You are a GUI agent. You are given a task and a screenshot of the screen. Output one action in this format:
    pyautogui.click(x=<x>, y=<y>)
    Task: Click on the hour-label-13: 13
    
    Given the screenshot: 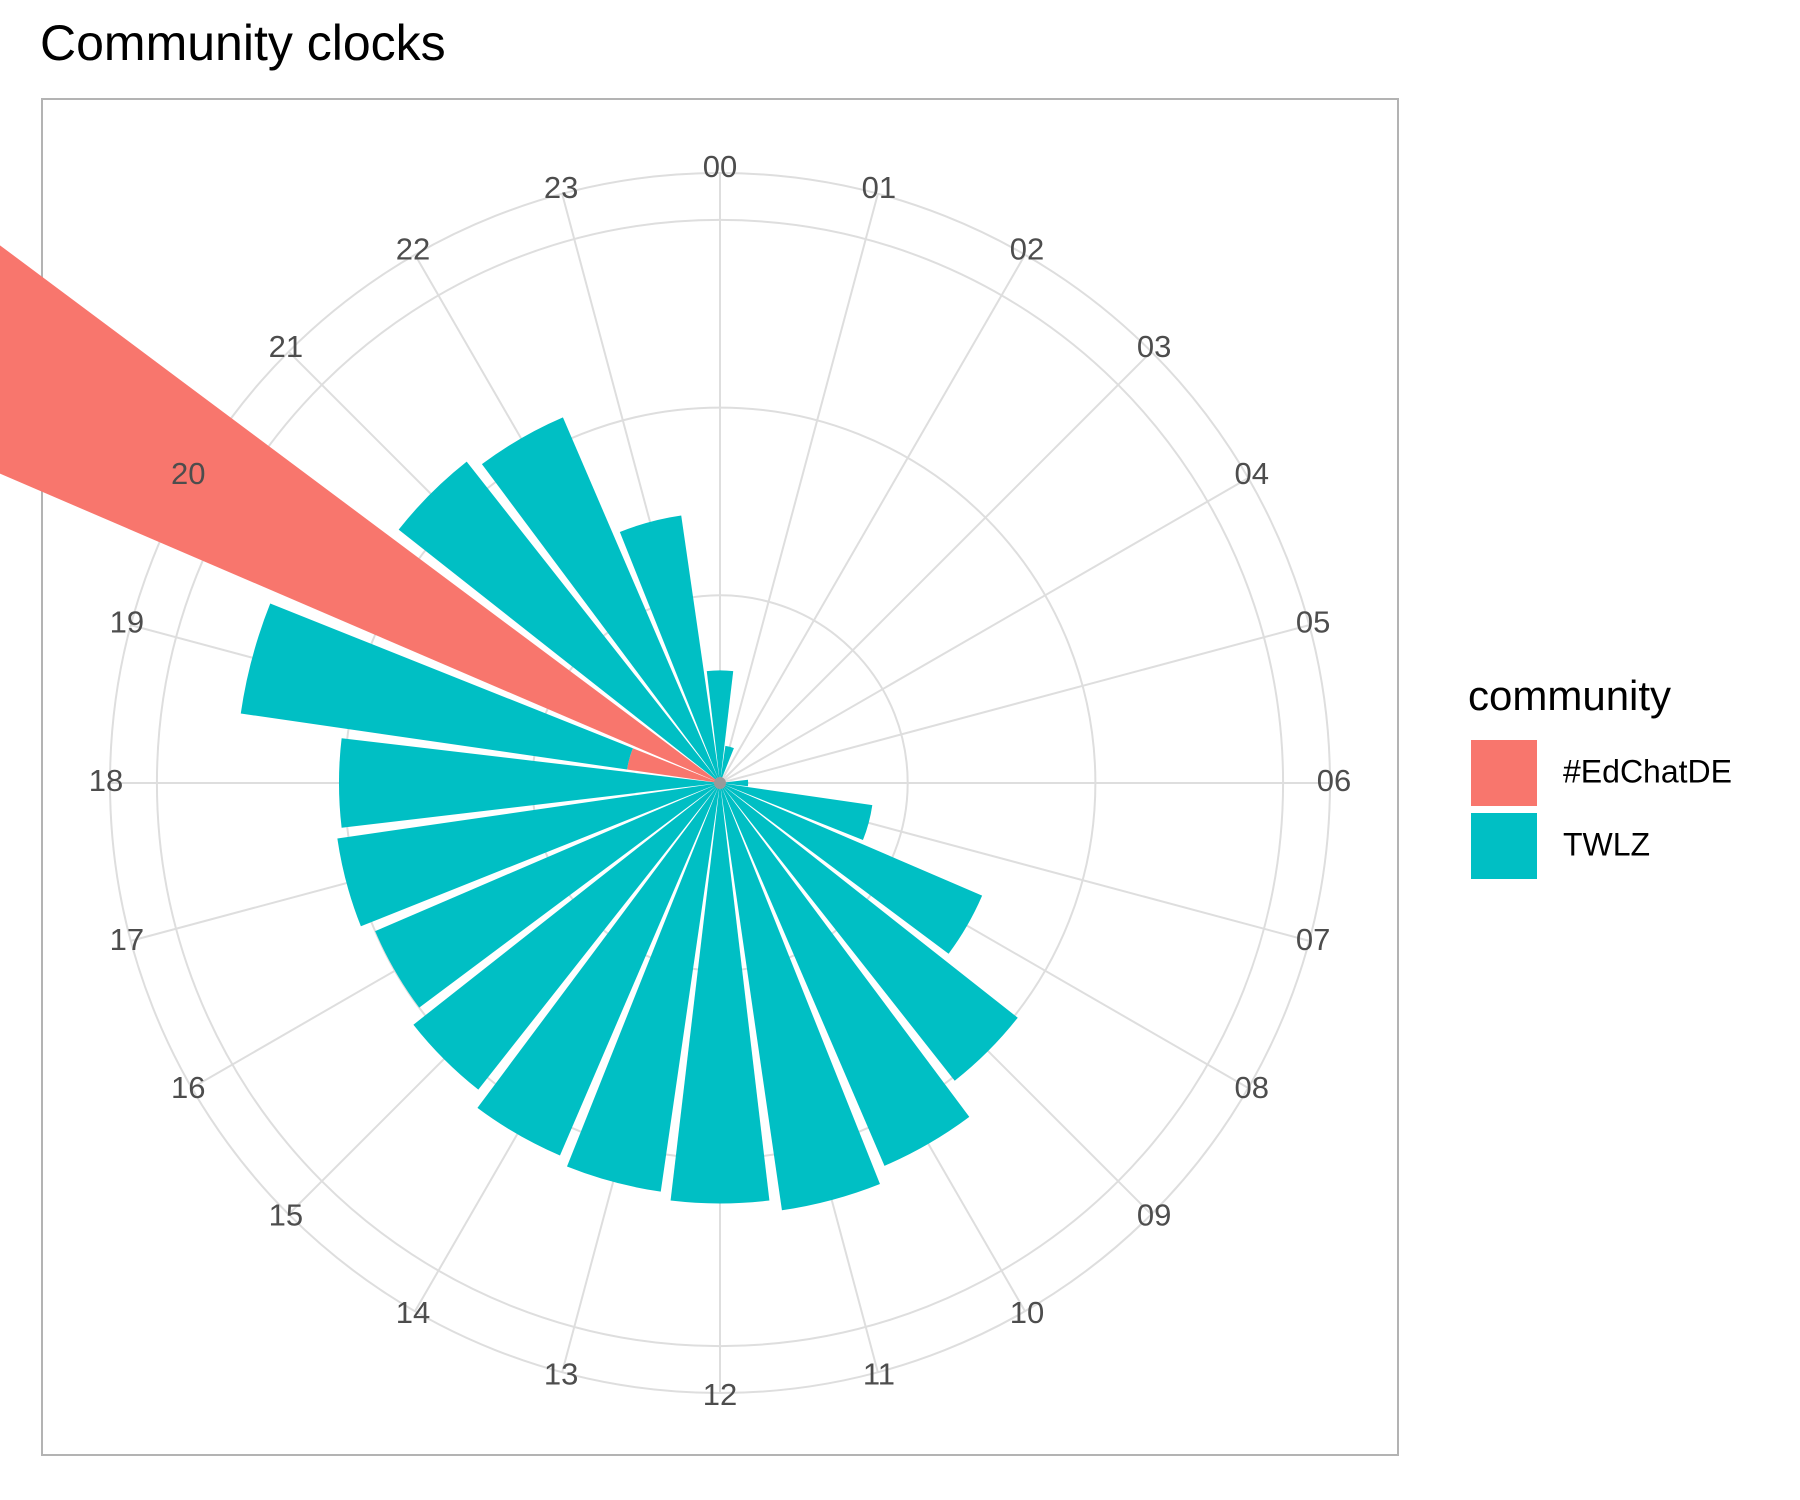 What is the action you would take?
    pyautogui.click(x=561, y=1373)
    